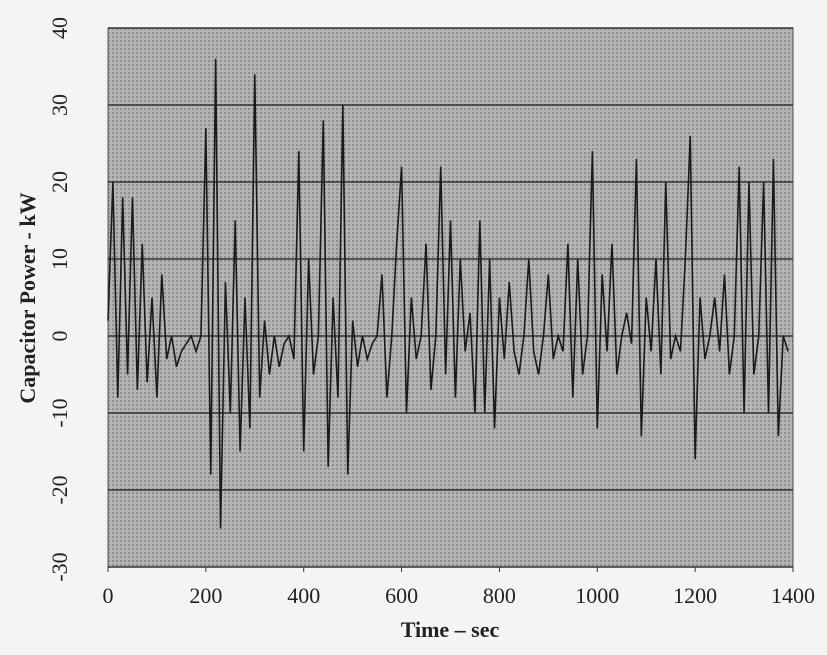 This screenshot has width=827, height=655. What do you see at coordinates (59, 489) in the screenshot?
I see `y-tick-label: -20` at bounding box center [59, 489].